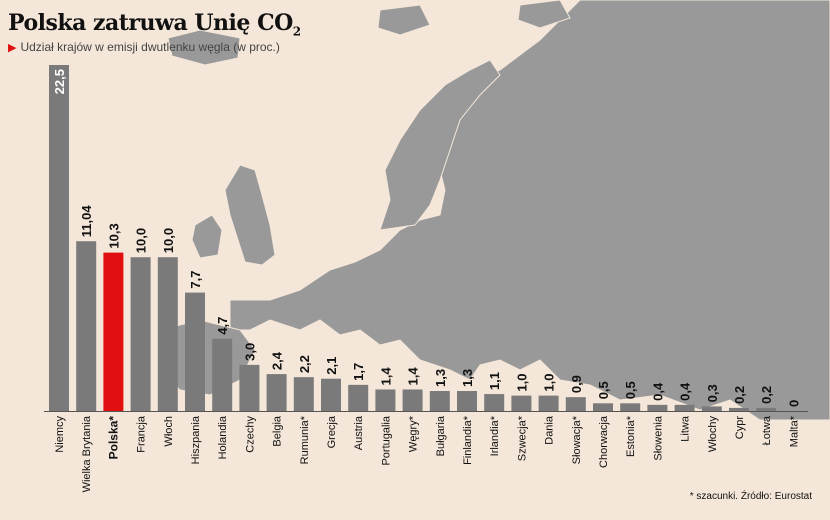 The height and width of the screenshot is (520, 830). What do you see at coordinates (12, 48) in the screenshot?
I see `red-triangle-icon: ▶` at bounding box center [12, 48].